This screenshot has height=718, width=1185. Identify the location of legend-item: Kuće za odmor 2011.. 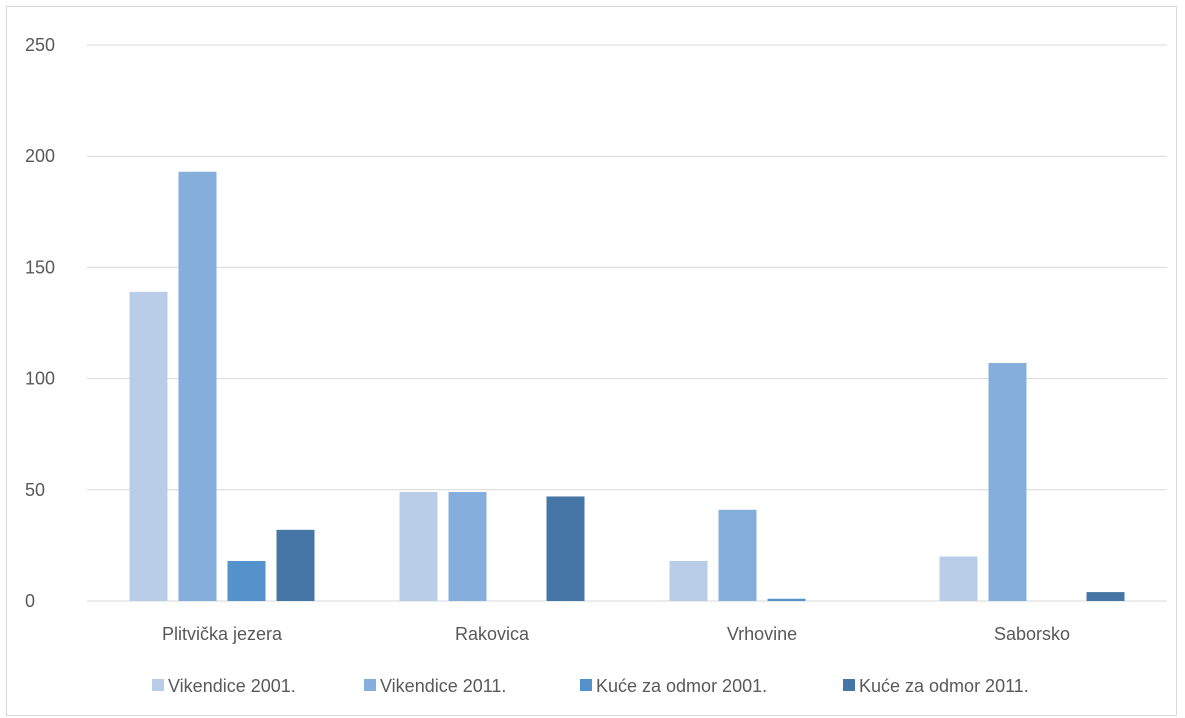
(936, 686).